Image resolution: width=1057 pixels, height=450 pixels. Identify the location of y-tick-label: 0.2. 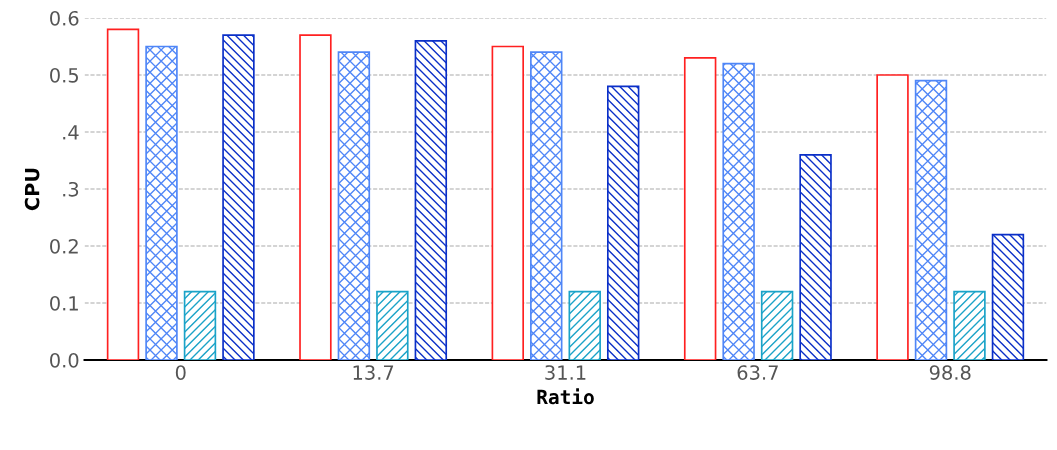
(64, 246).